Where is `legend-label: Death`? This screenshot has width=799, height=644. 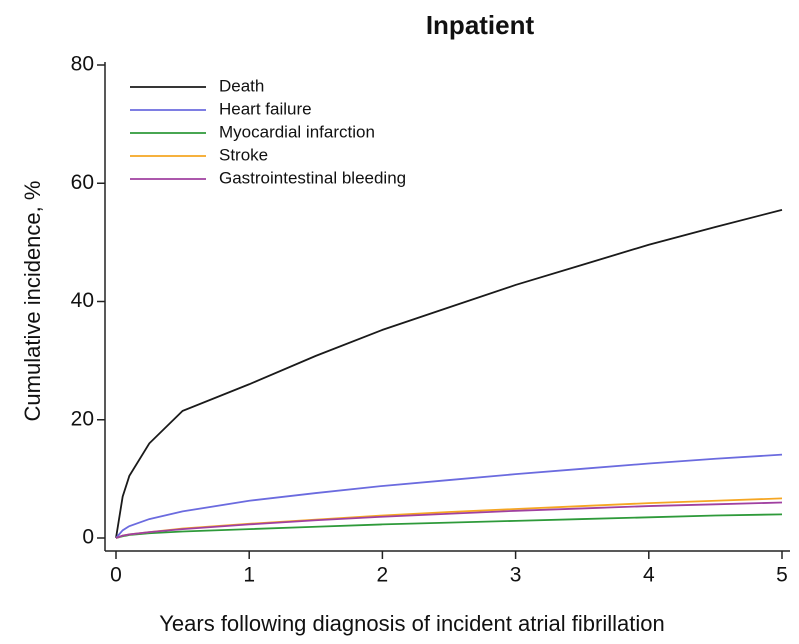
legend-label: Death is located at coordinates (241, 85).